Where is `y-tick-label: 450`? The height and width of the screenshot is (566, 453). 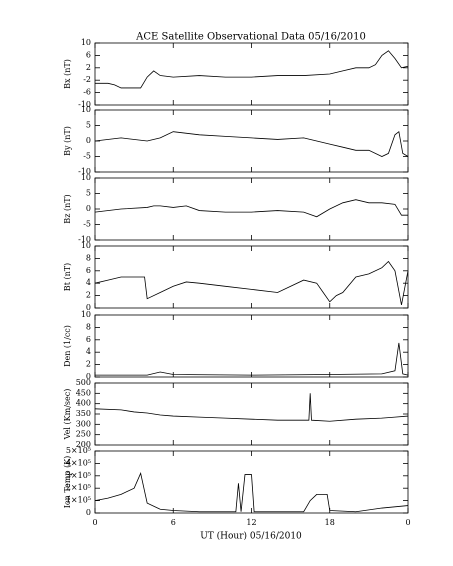 y-tick-label: 450 is located at coordinates (83, 392).